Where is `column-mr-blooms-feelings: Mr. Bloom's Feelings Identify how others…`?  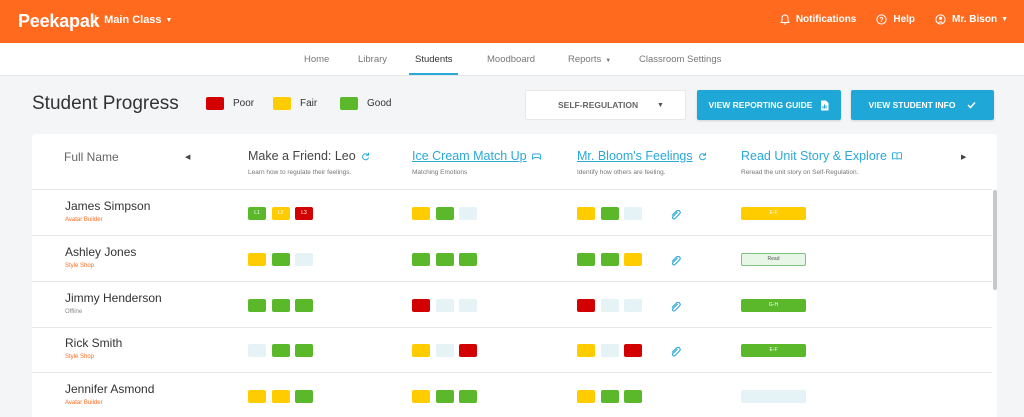
column-mr-blooms-feelings: Mr. Bloom's Feelings Identify how others… is located at coordinates (642, 162).